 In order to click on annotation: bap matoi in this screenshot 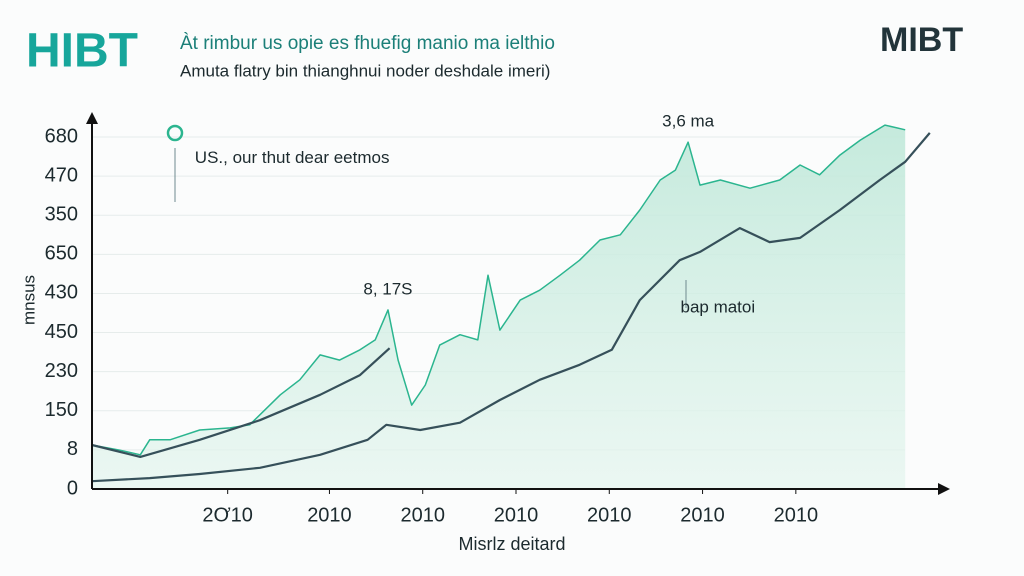, I will do `click(717, 306)`.